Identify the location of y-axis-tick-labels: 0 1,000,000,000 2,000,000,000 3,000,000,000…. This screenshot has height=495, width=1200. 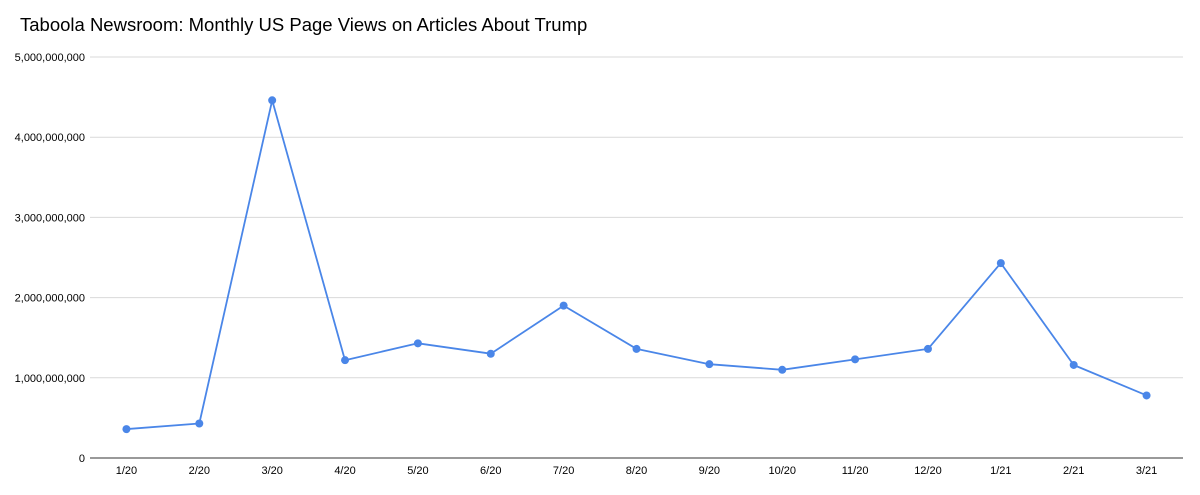
(50, 258).